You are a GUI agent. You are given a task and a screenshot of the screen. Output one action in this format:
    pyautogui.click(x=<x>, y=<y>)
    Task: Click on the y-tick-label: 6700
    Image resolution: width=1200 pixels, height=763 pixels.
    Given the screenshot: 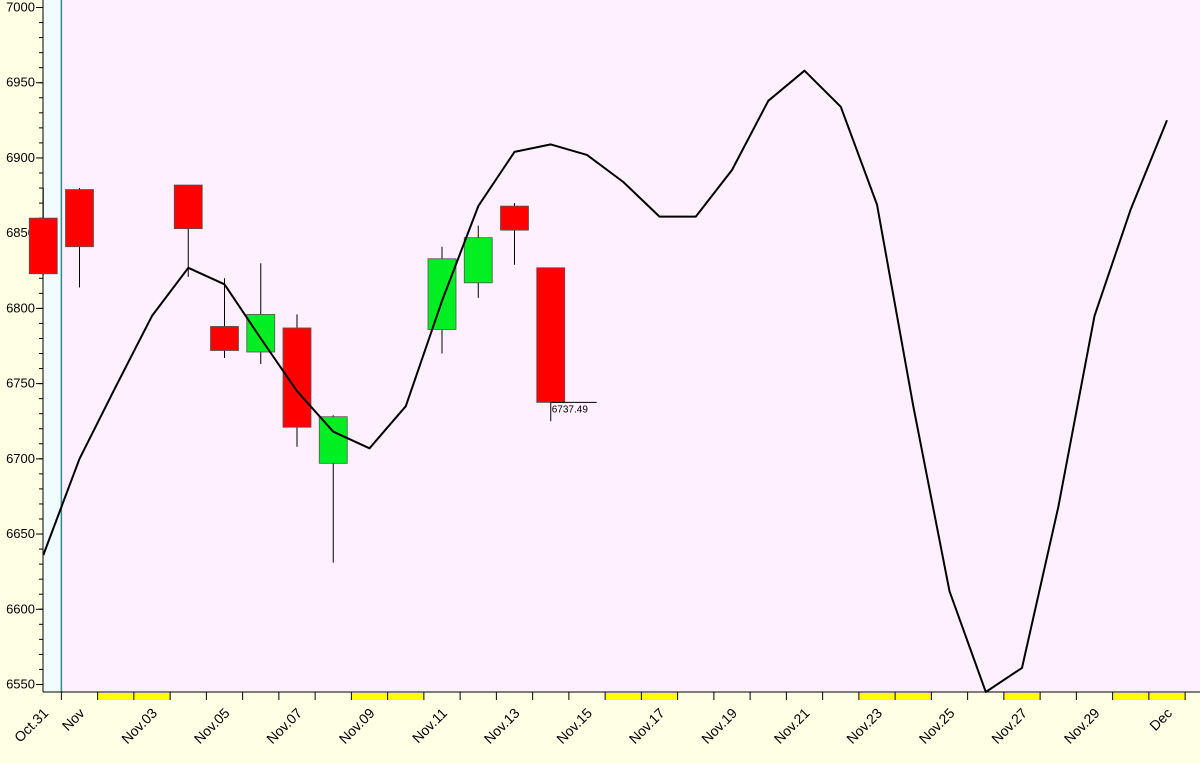 What is the action you would take?
    pyautogui.click(x=20, y=458)
    